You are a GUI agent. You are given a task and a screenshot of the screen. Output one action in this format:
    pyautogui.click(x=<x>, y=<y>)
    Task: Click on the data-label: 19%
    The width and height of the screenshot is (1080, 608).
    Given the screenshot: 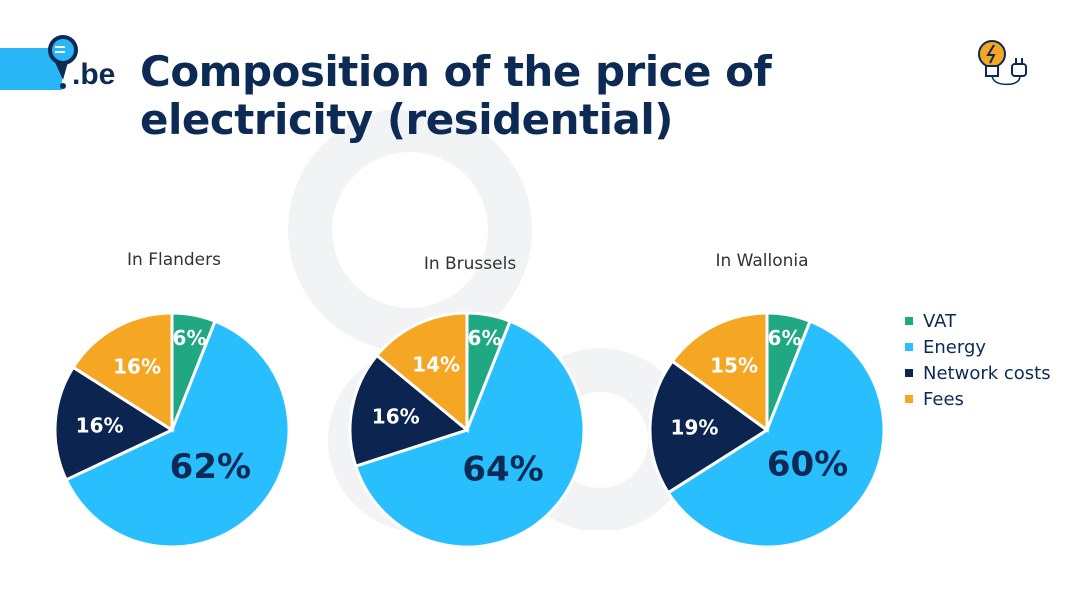 What is the action you would take?
    pyautogui.click(x=695, y=428)
    